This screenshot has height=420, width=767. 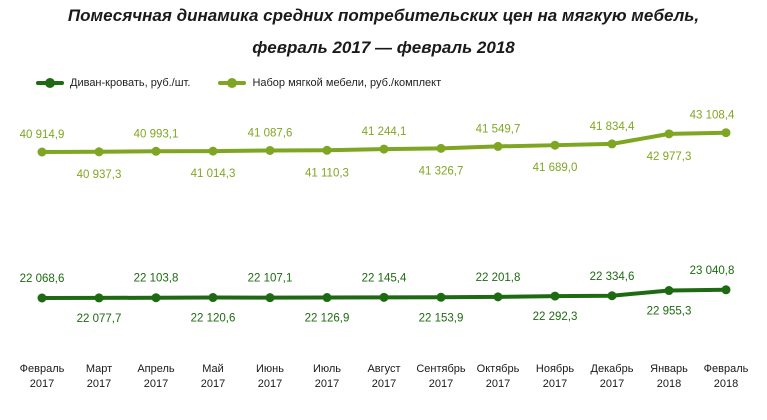 I want to click on data-label-sofa-bed: 22 153,9, so click(x=441, y=318).